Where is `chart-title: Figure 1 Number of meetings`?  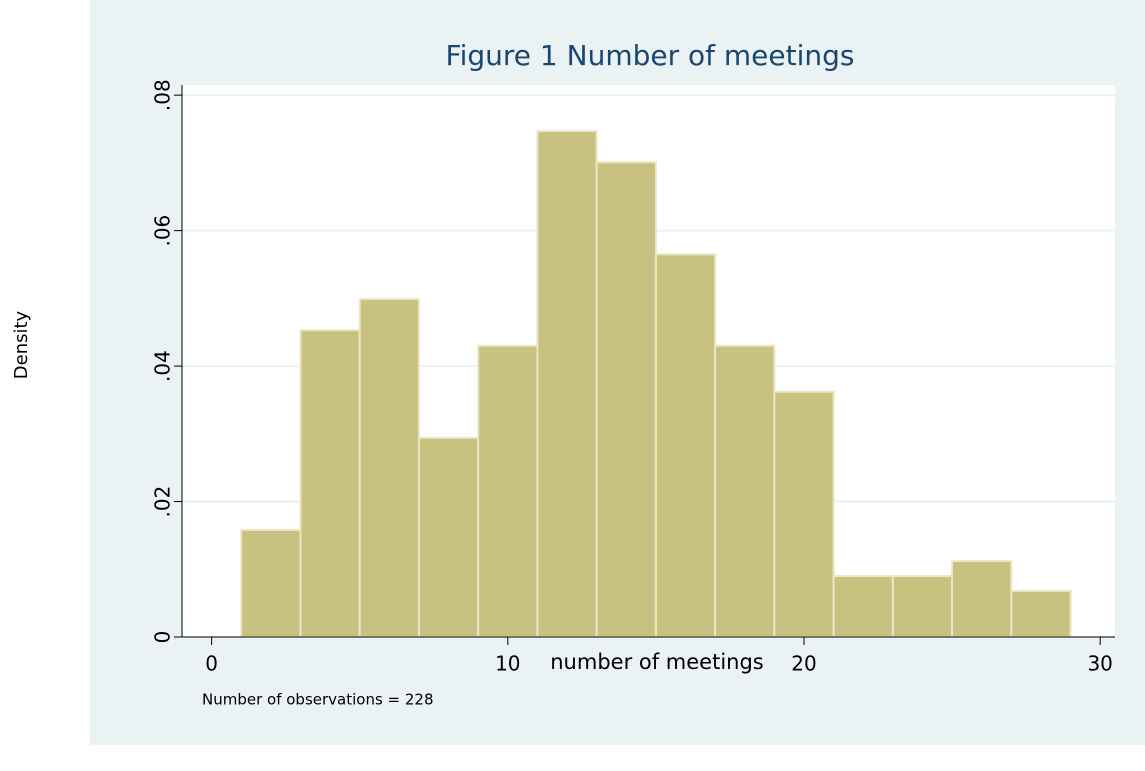 chart-title: Figure 1 Number of meetings is located at coordinates (650, 55).